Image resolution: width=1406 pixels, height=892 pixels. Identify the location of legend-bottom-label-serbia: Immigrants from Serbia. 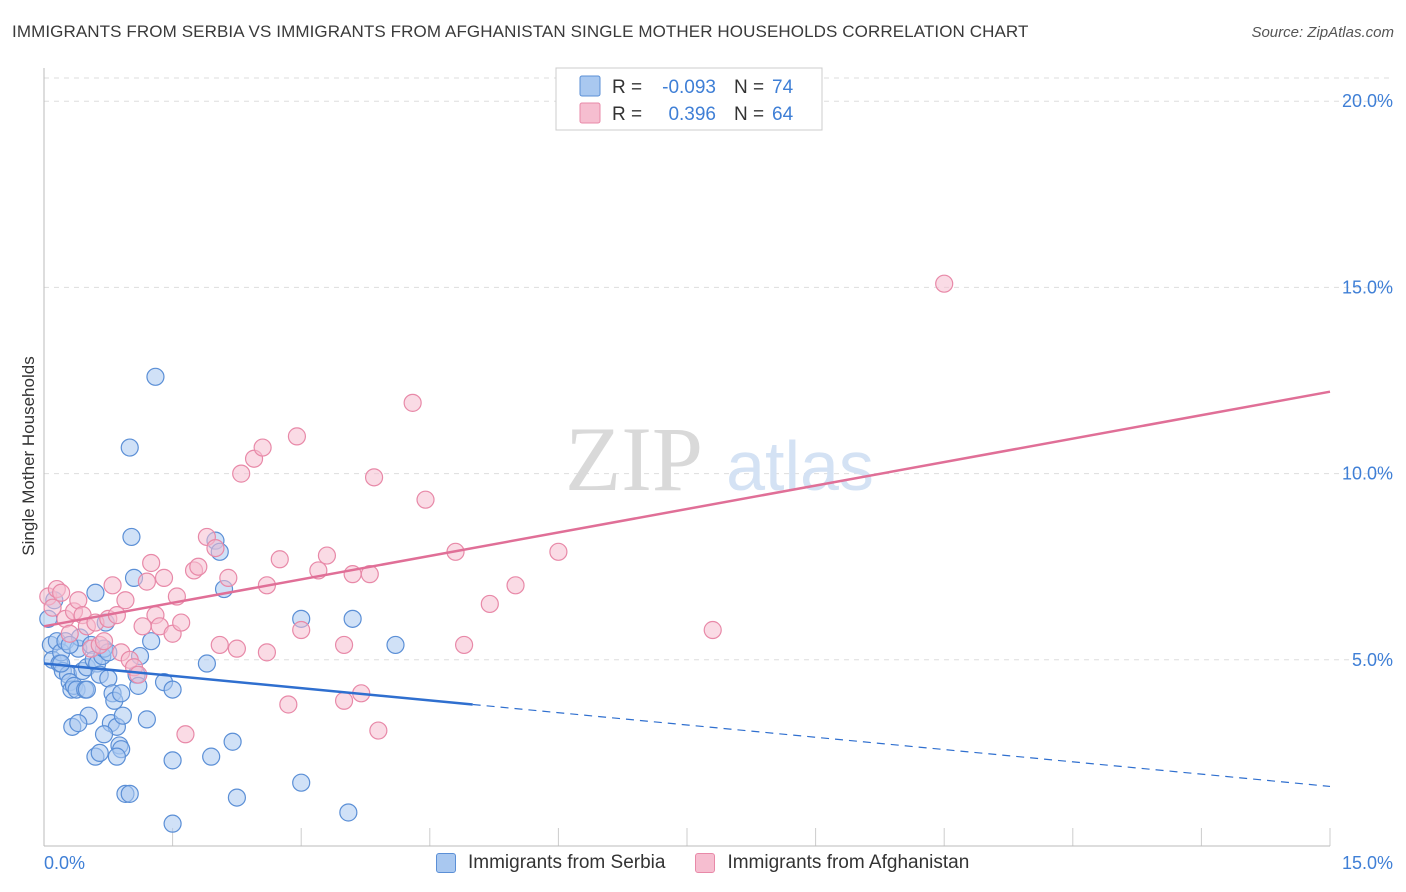
(567, 862).